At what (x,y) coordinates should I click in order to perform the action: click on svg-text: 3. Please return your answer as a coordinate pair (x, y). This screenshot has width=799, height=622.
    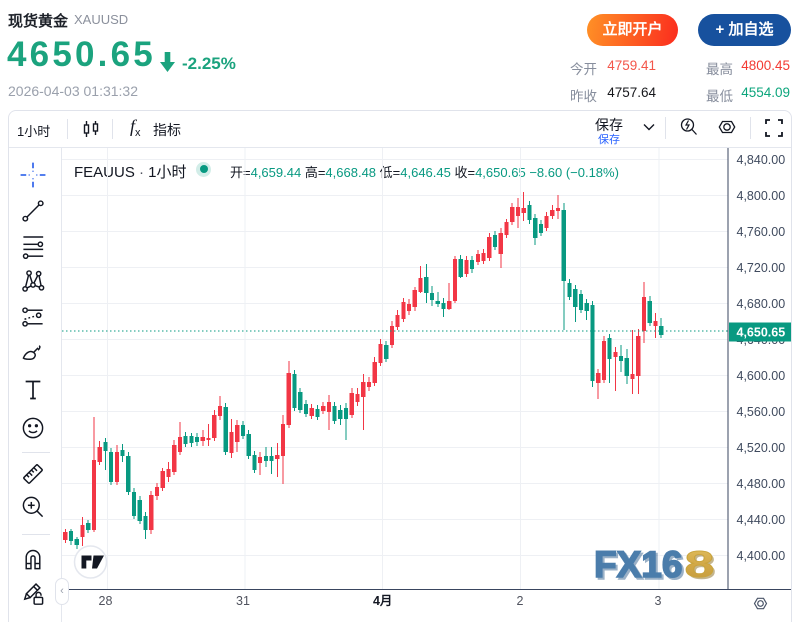
    Looking at the image, I should click on (658, 601).